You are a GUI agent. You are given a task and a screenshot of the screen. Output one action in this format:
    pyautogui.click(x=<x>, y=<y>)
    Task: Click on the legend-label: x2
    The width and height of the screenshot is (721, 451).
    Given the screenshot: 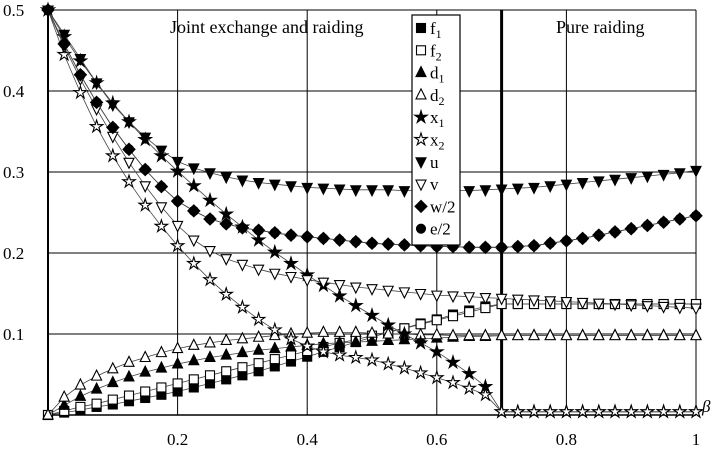 What is the action you would take?
    pyautogui.click(x=437, y=142)
    